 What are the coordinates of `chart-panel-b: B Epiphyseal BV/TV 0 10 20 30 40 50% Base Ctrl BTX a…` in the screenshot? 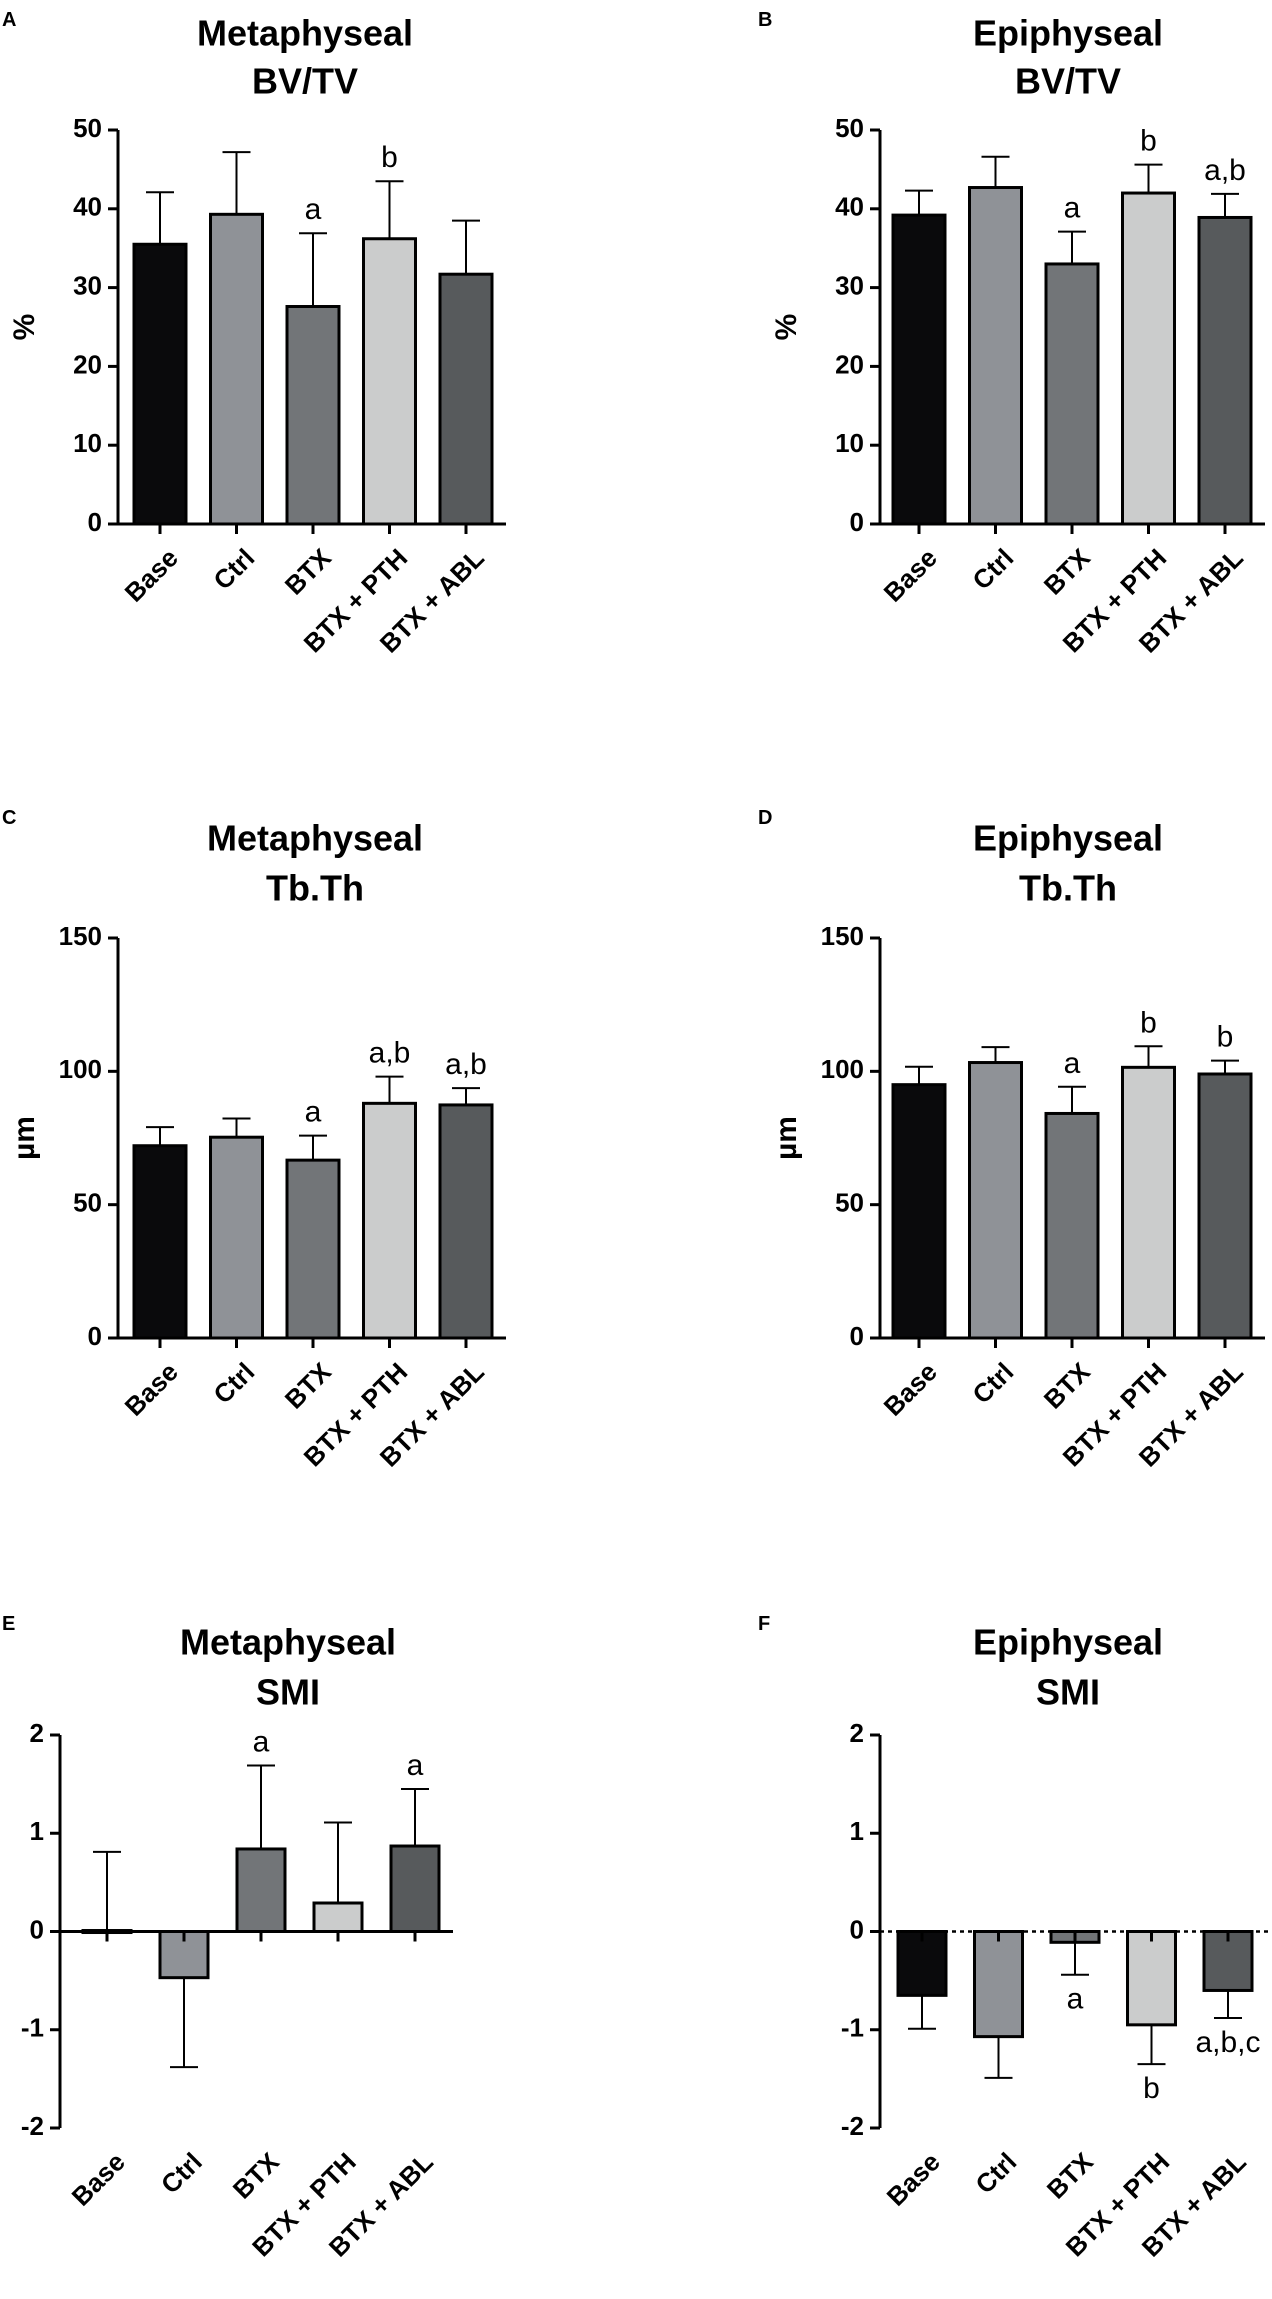 It's located at (1011, 334).